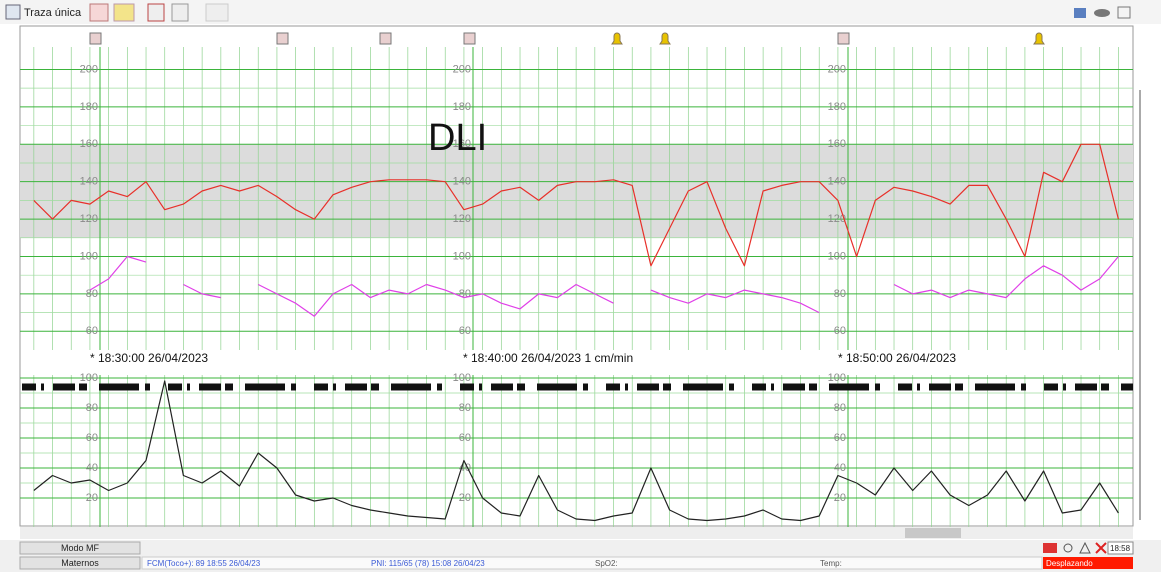 This screenshot has height=572, width=1161. Describe the element at coordinates (428, 563) in the screenshot. I see `pni-field: PNI: 115/65 (78) 15:08 26/04/23` at that location.